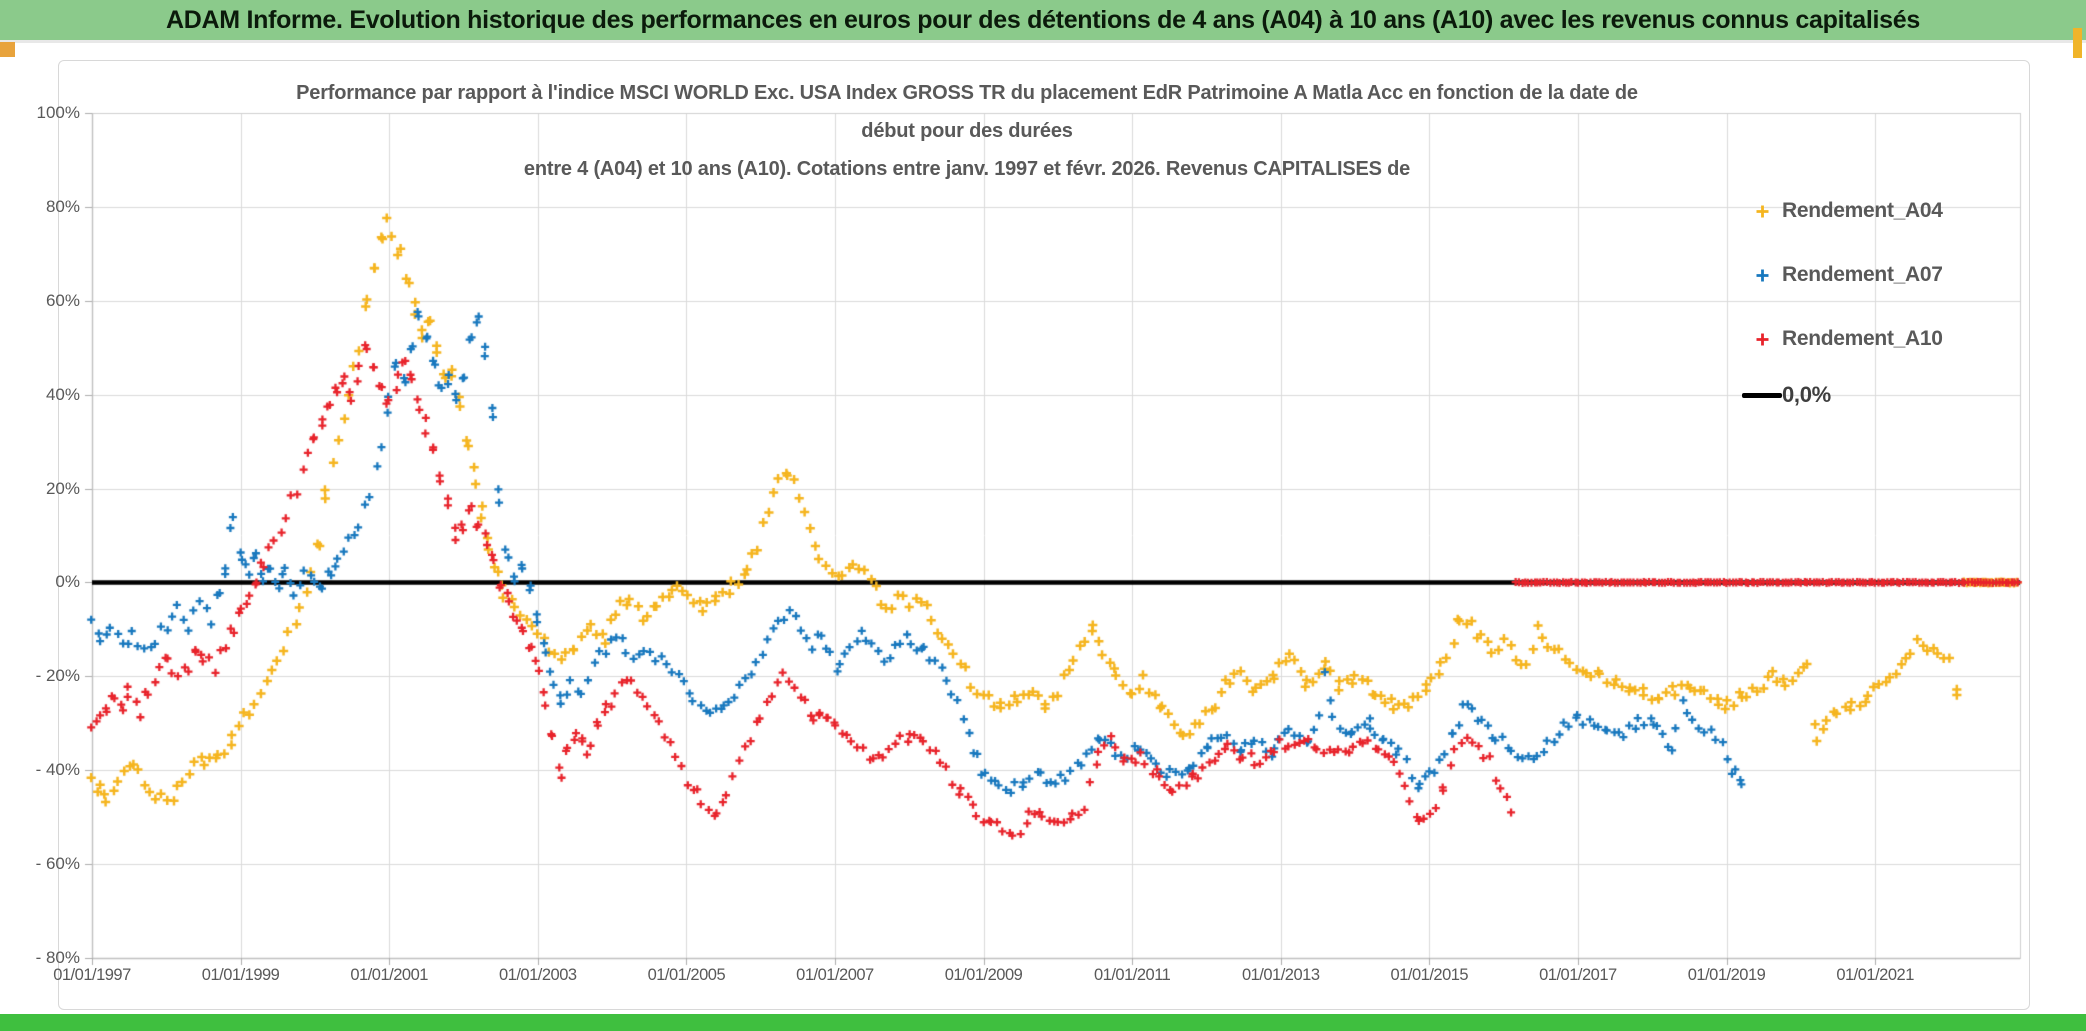 This screenshot has height=1031, width=2086. Describe the element at coordinates (1806, 394) in the screenshot. I see `legend-label: 0,0%` at that location.